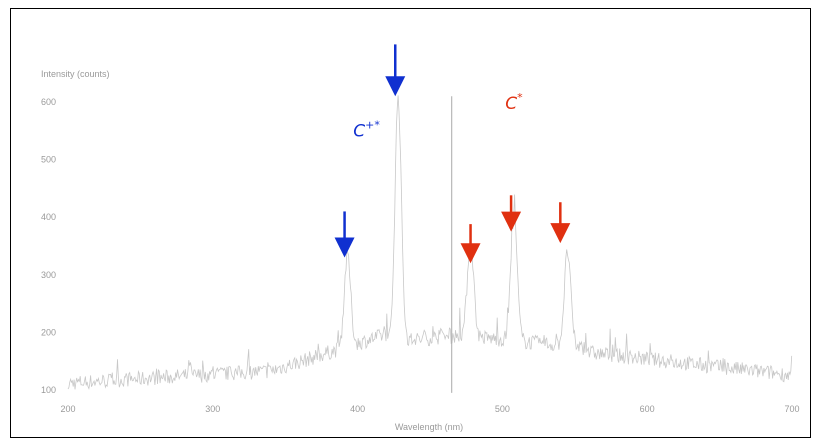 Image resolution: width=823 pixels, height=446 pixels. I want to click on y-tick-label: 100, so click(48, 390).